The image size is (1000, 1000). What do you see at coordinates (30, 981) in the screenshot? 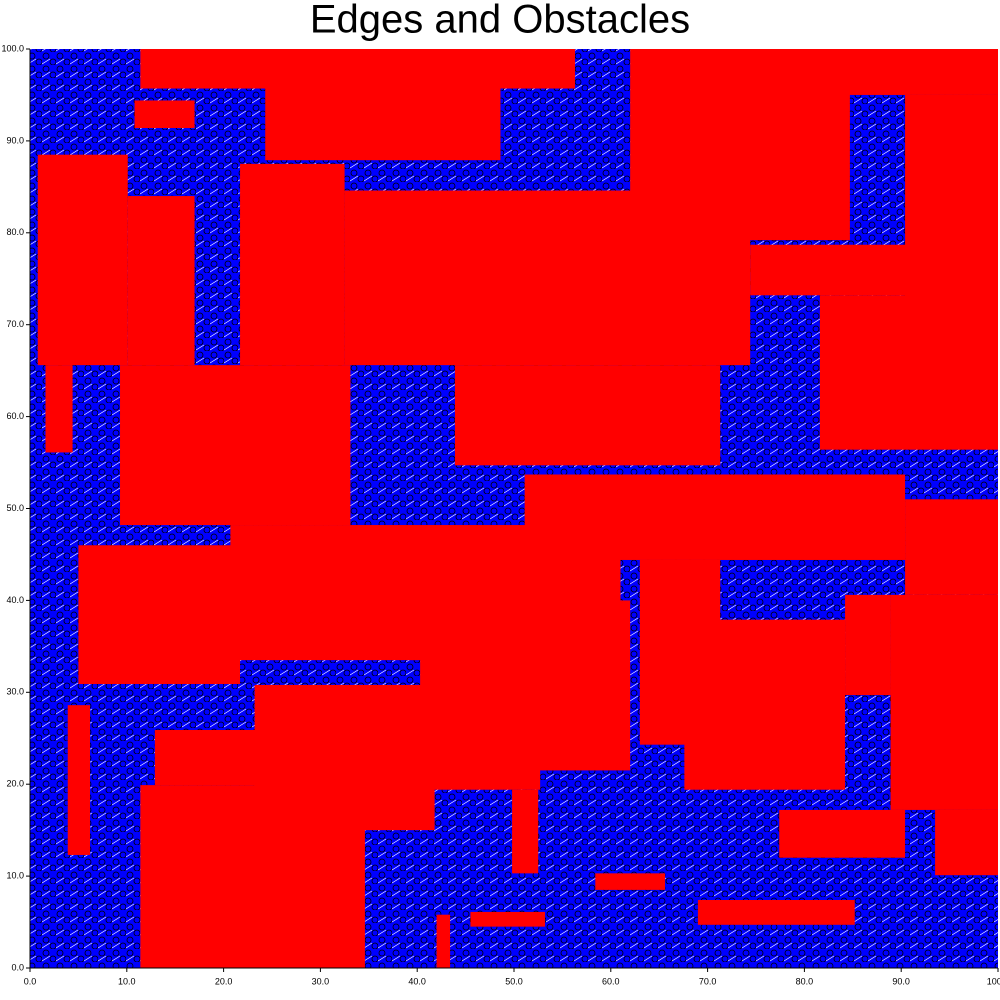
I see `x-tick-label: 0.0` at bounding box center [30, 981].